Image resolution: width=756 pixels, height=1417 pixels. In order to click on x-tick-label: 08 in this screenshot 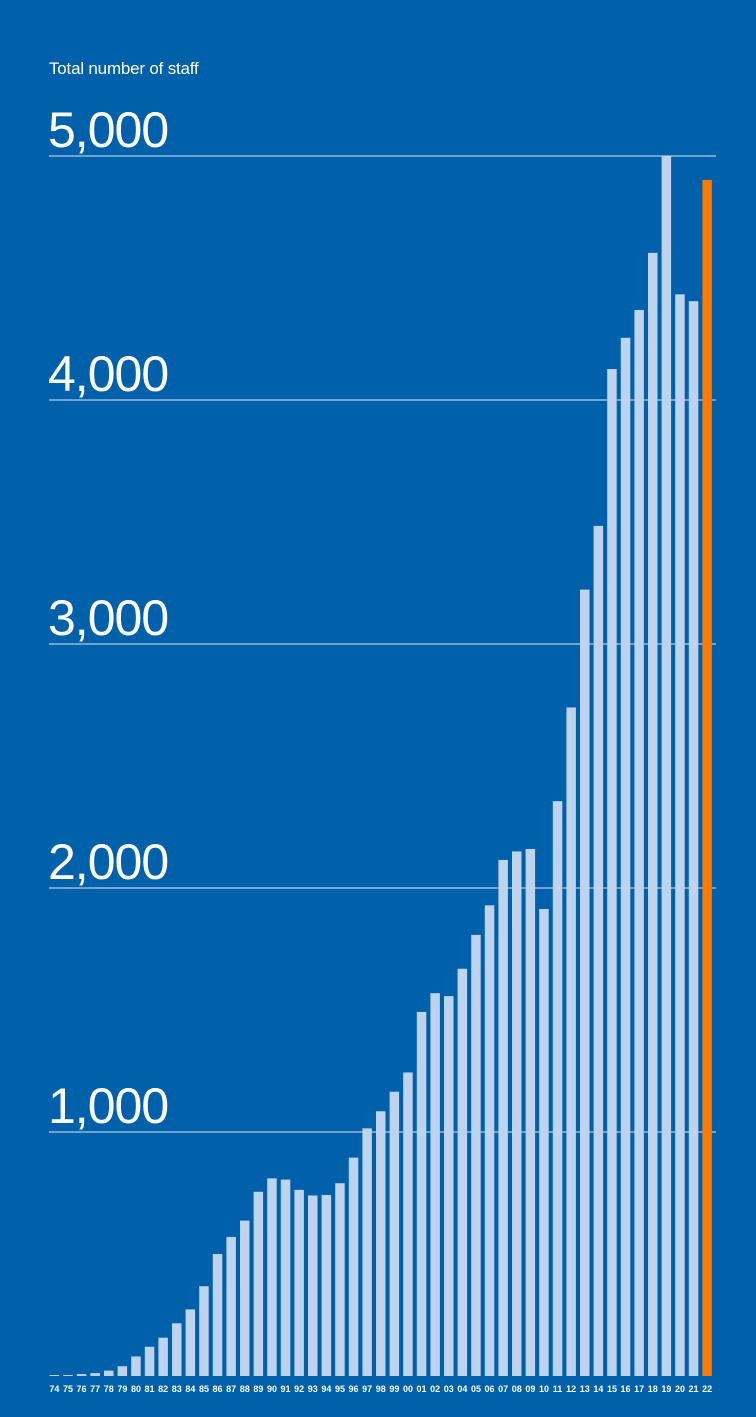, I will do `click(517, 1389)`.